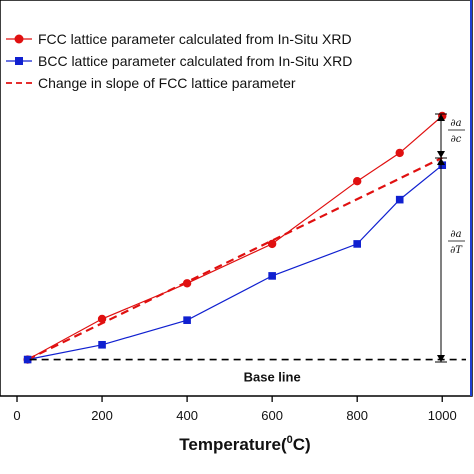 The image size is (474, 474). Describe the element at coordinates (455, 234) in the screenshot. I see `frac2-numerator: ∂a` at that location.